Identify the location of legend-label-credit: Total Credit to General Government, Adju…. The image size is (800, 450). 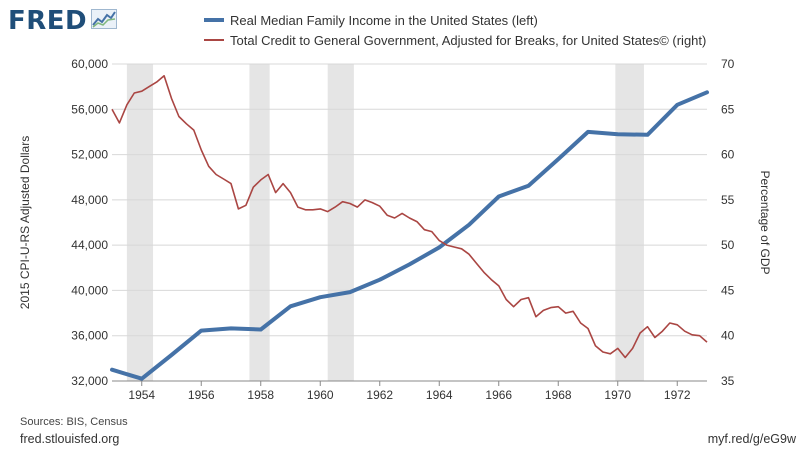
(468, 40).